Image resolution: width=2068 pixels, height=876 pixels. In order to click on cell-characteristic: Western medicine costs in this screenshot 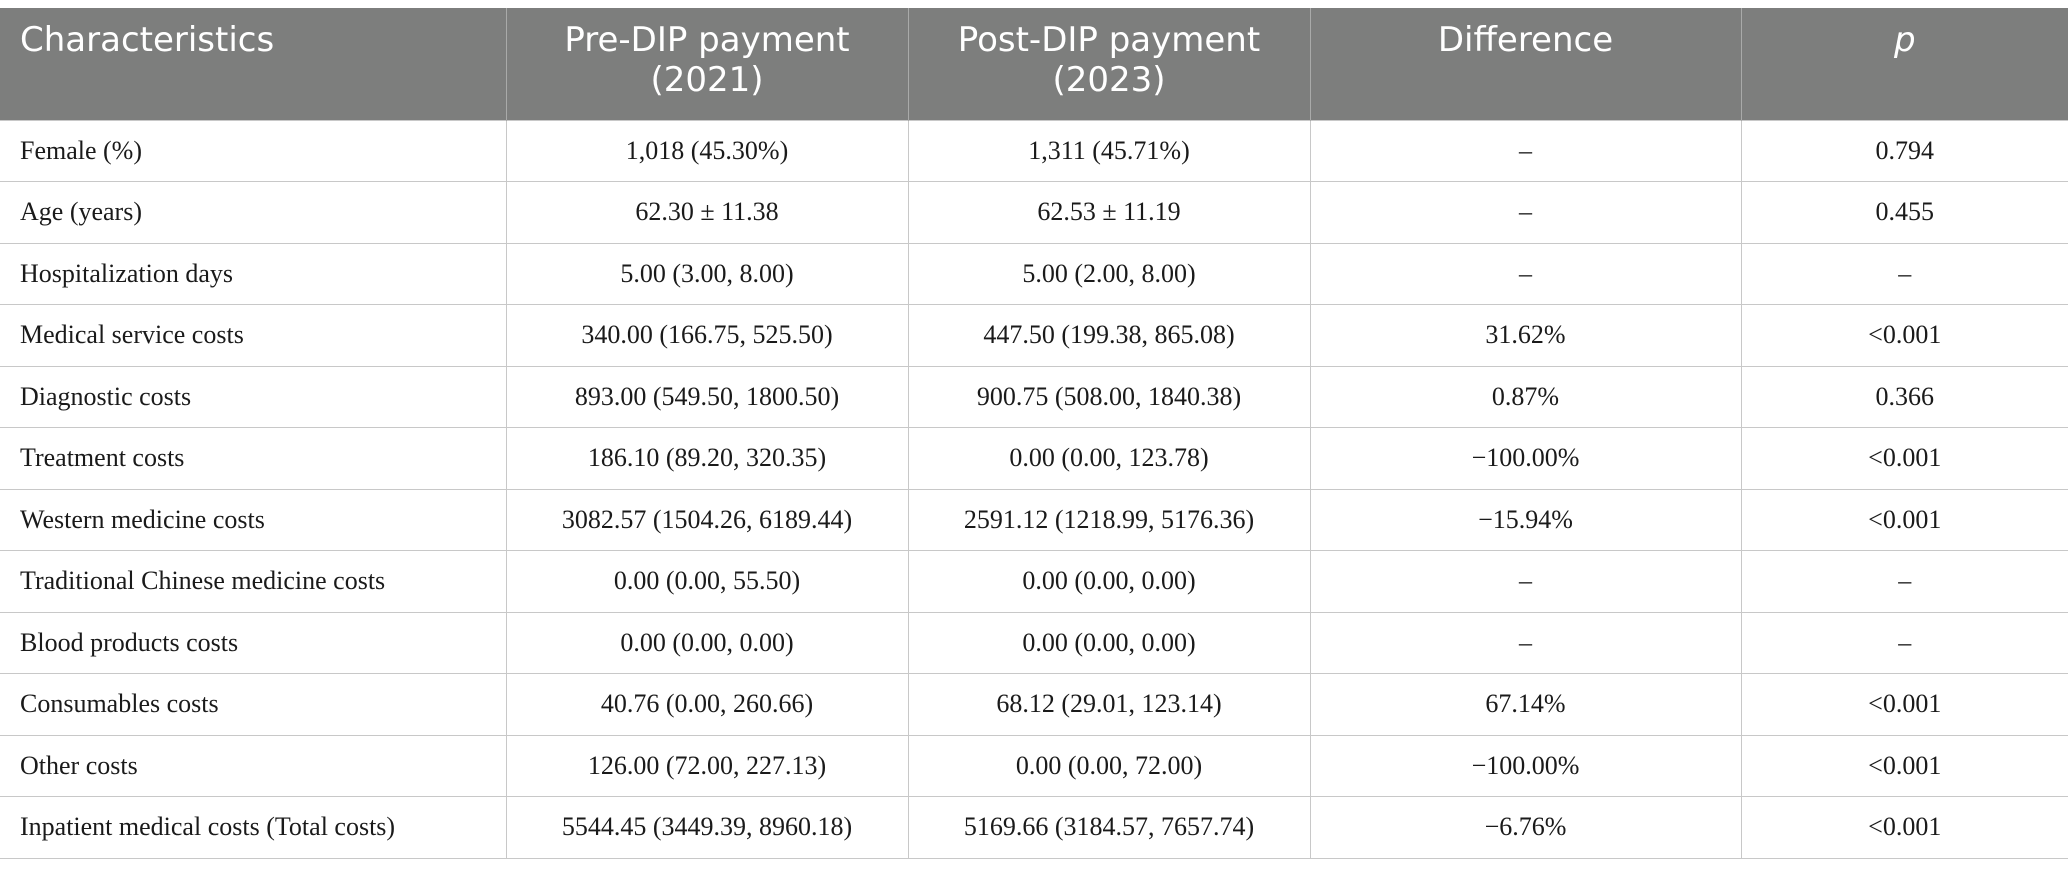, I will do `click(253, 519)`.